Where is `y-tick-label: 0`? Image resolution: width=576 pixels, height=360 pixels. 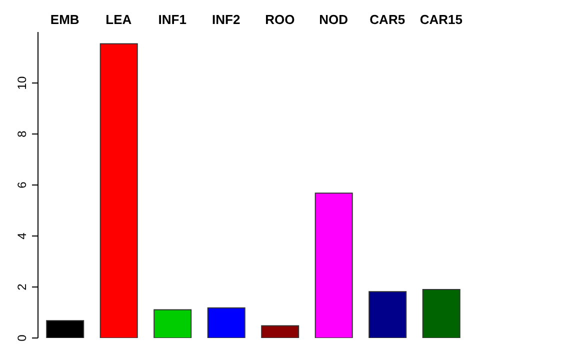 y-tick-label: 0 is located at coordinates (22, 338).